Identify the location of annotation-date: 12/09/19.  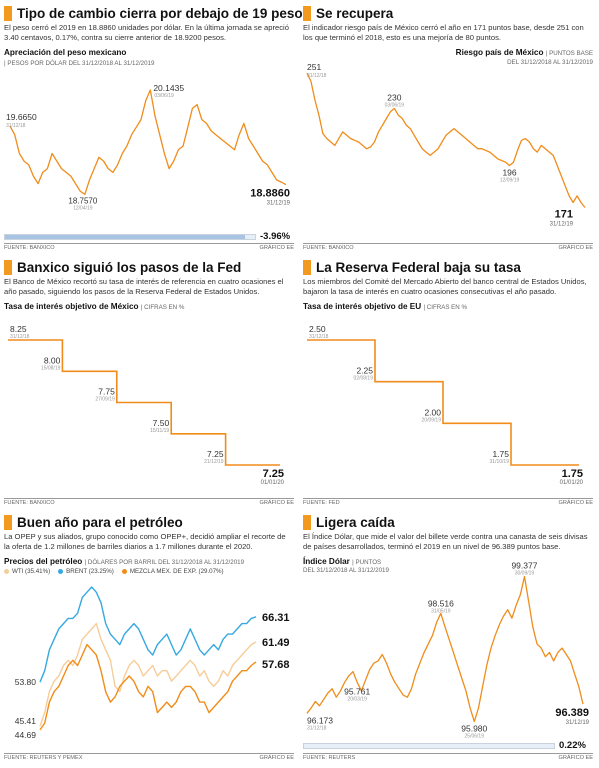
(510, 181).